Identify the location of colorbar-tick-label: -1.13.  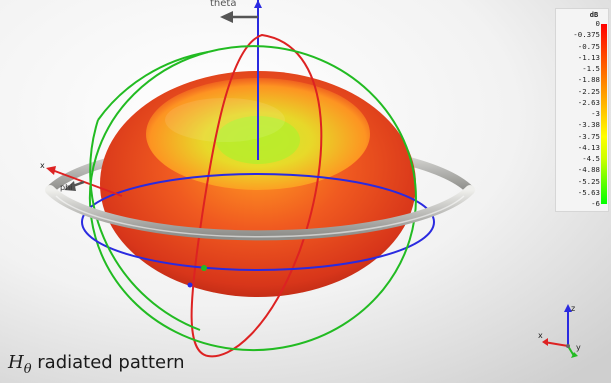
(588, 57).